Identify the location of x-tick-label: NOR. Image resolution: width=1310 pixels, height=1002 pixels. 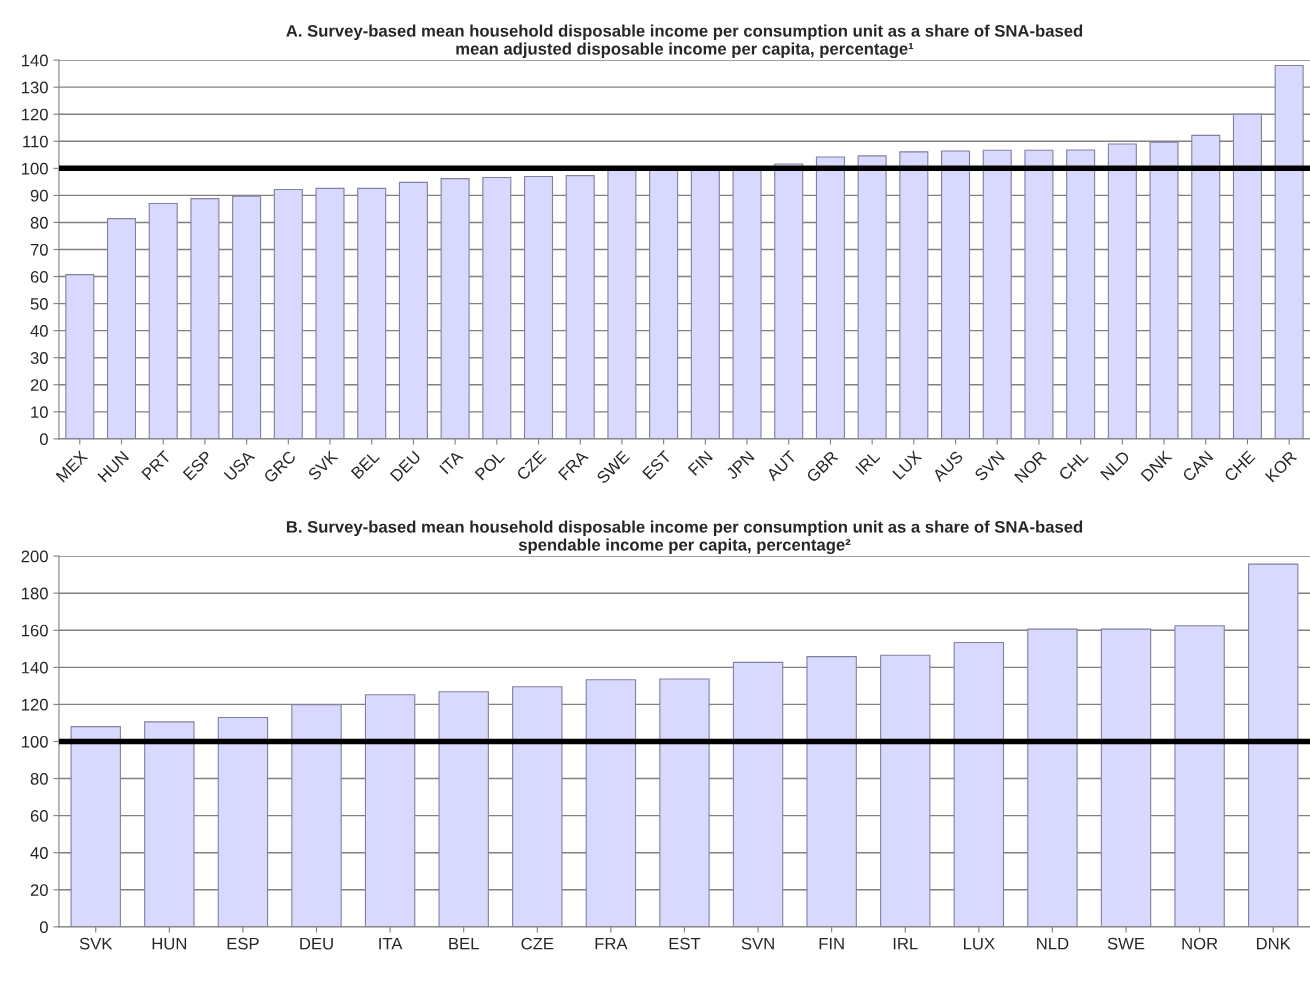
(1200, 943).